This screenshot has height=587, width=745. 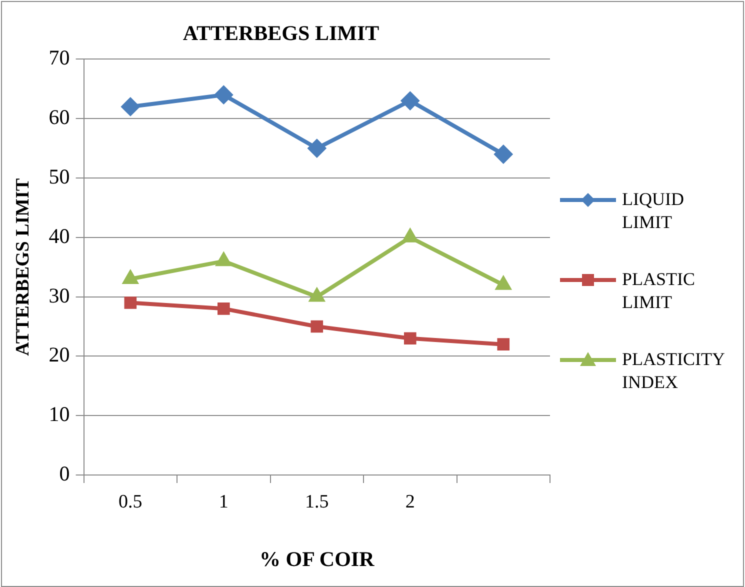 I want to click on x-tick-label: 1.5, so click(x=317, y=501).